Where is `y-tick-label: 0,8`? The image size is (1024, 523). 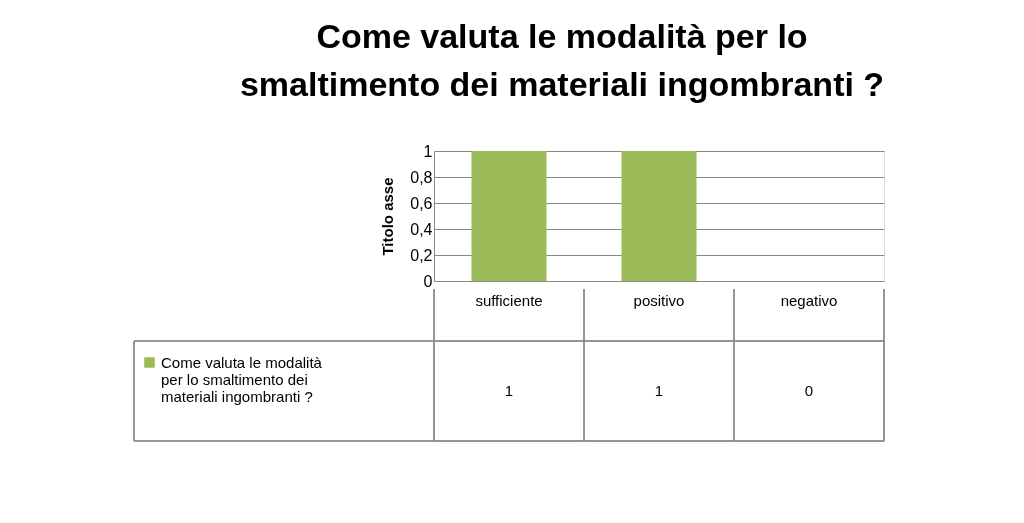
y-tick-label: 0,8 is located at coordinates (421, 177).